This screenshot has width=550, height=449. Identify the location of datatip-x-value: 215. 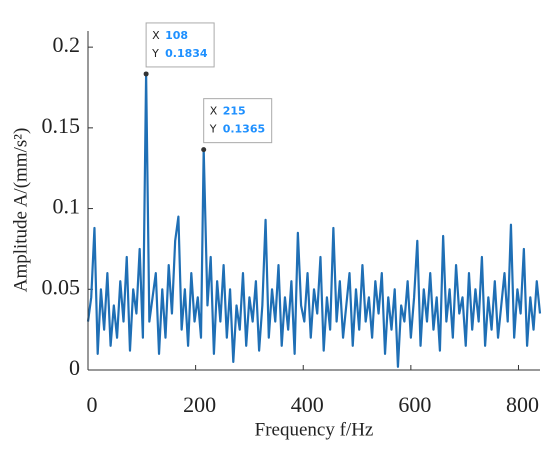
(234, 111).